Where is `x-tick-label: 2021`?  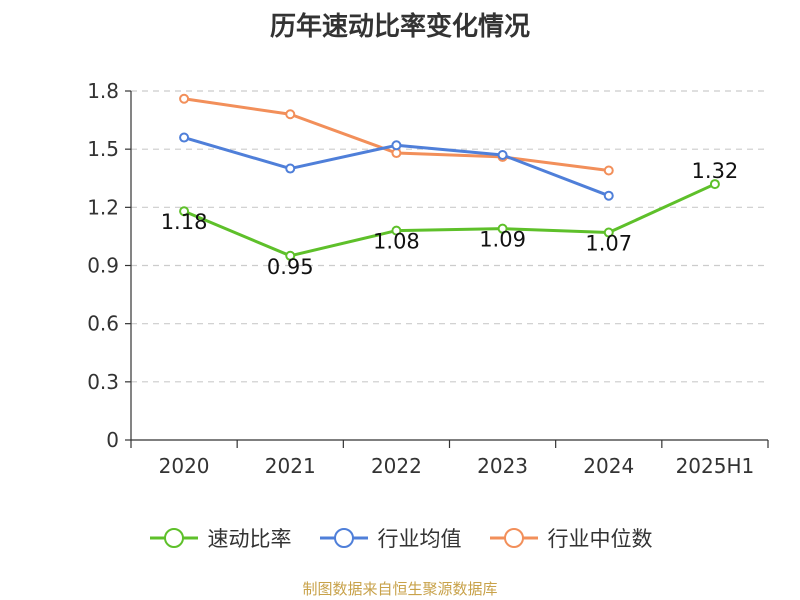 x-tick-label: 2021 is located at coordinates (290, 466).